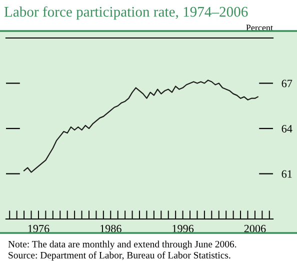 Image resolution: width=297 pixels, height=261 pixels. I want to click on x-tick-label: 1996, so click(183, 228).